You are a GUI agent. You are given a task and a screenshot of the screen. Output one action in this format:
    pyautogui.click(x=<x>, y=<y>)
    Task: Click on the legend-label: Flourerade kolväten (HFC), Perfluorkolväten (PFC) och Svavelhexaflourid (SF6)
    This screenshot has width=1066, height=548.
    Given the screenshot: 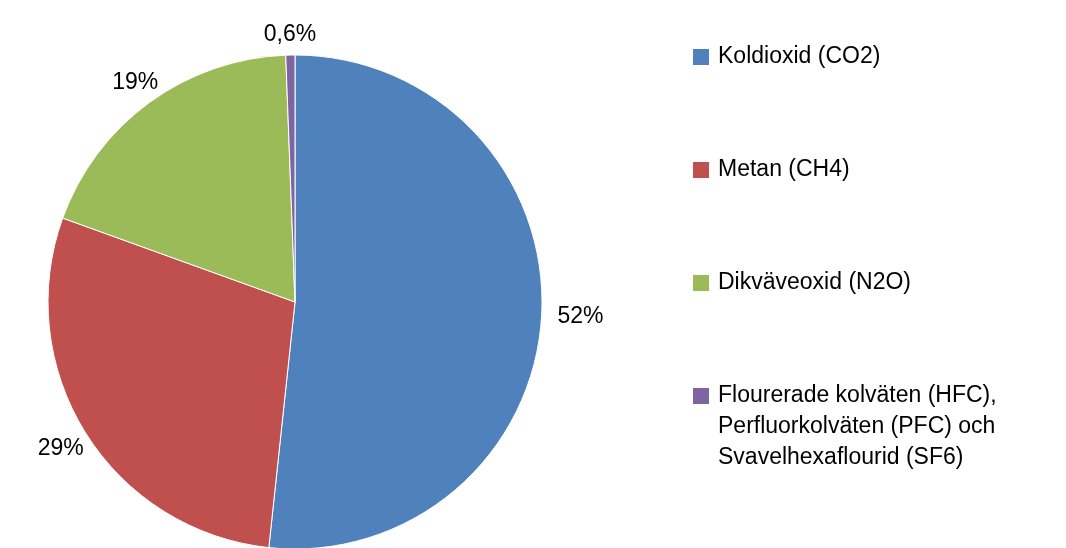 What is the action you would take?
    pyautogui.click(x=857, y=425)
    